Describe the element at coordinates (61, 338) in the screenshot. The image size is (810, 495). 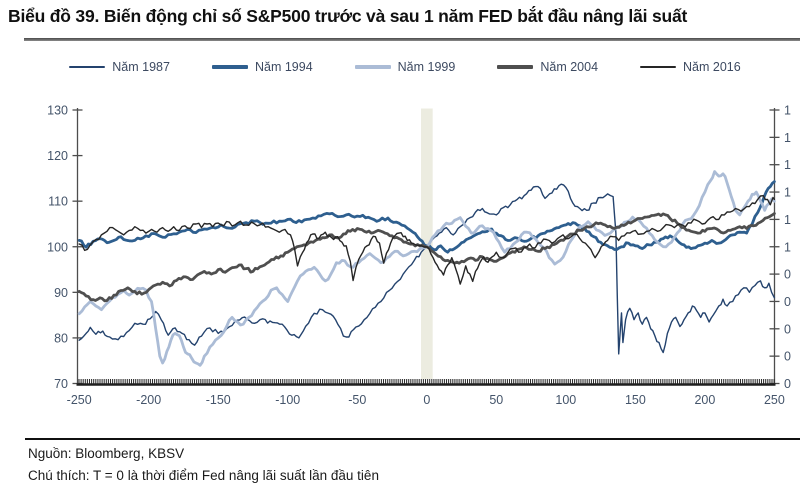
I see `y-left-tick-label: 80` at that location.